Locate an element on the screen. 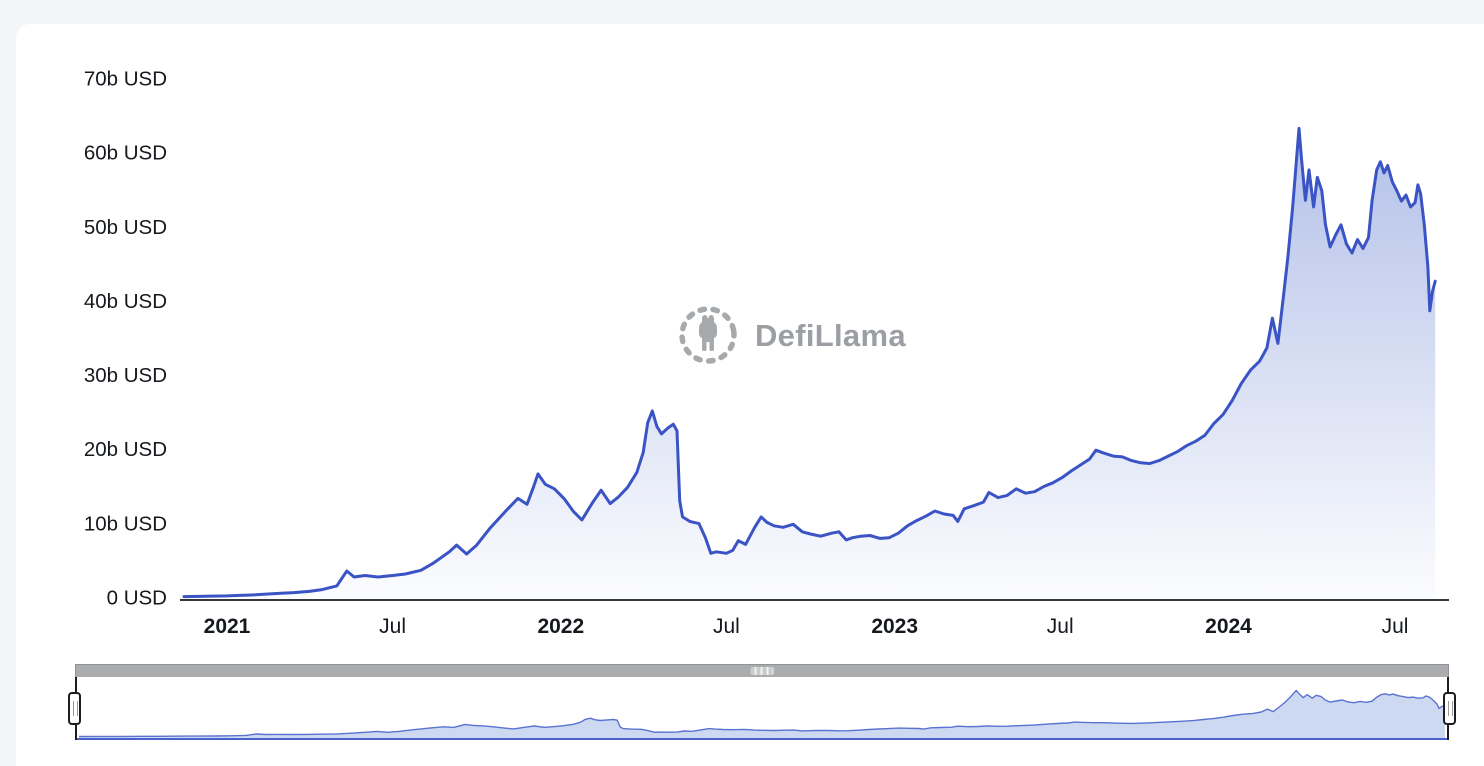 The width and height of the screenshot is (1484, 766). y-tick-label: 40b USD is located at coordinates (125, 301).